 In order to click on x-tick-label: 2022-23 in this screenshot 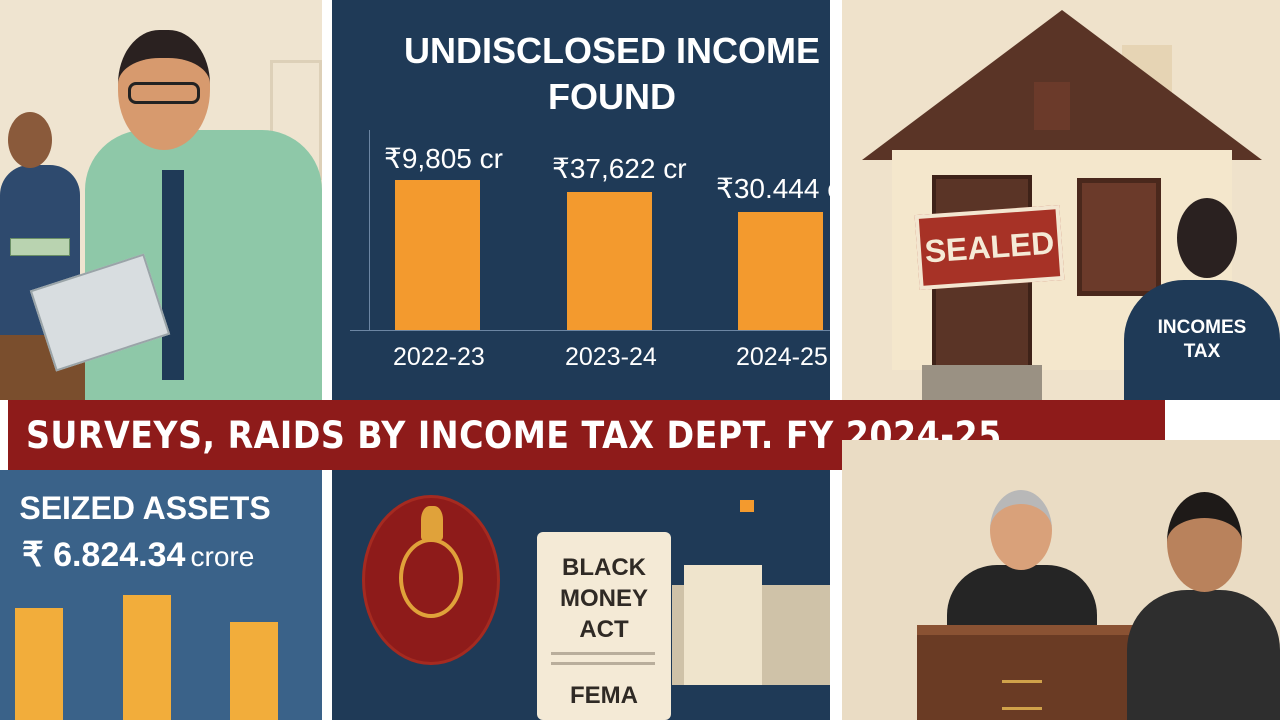, I will do `click(439, 357)`.